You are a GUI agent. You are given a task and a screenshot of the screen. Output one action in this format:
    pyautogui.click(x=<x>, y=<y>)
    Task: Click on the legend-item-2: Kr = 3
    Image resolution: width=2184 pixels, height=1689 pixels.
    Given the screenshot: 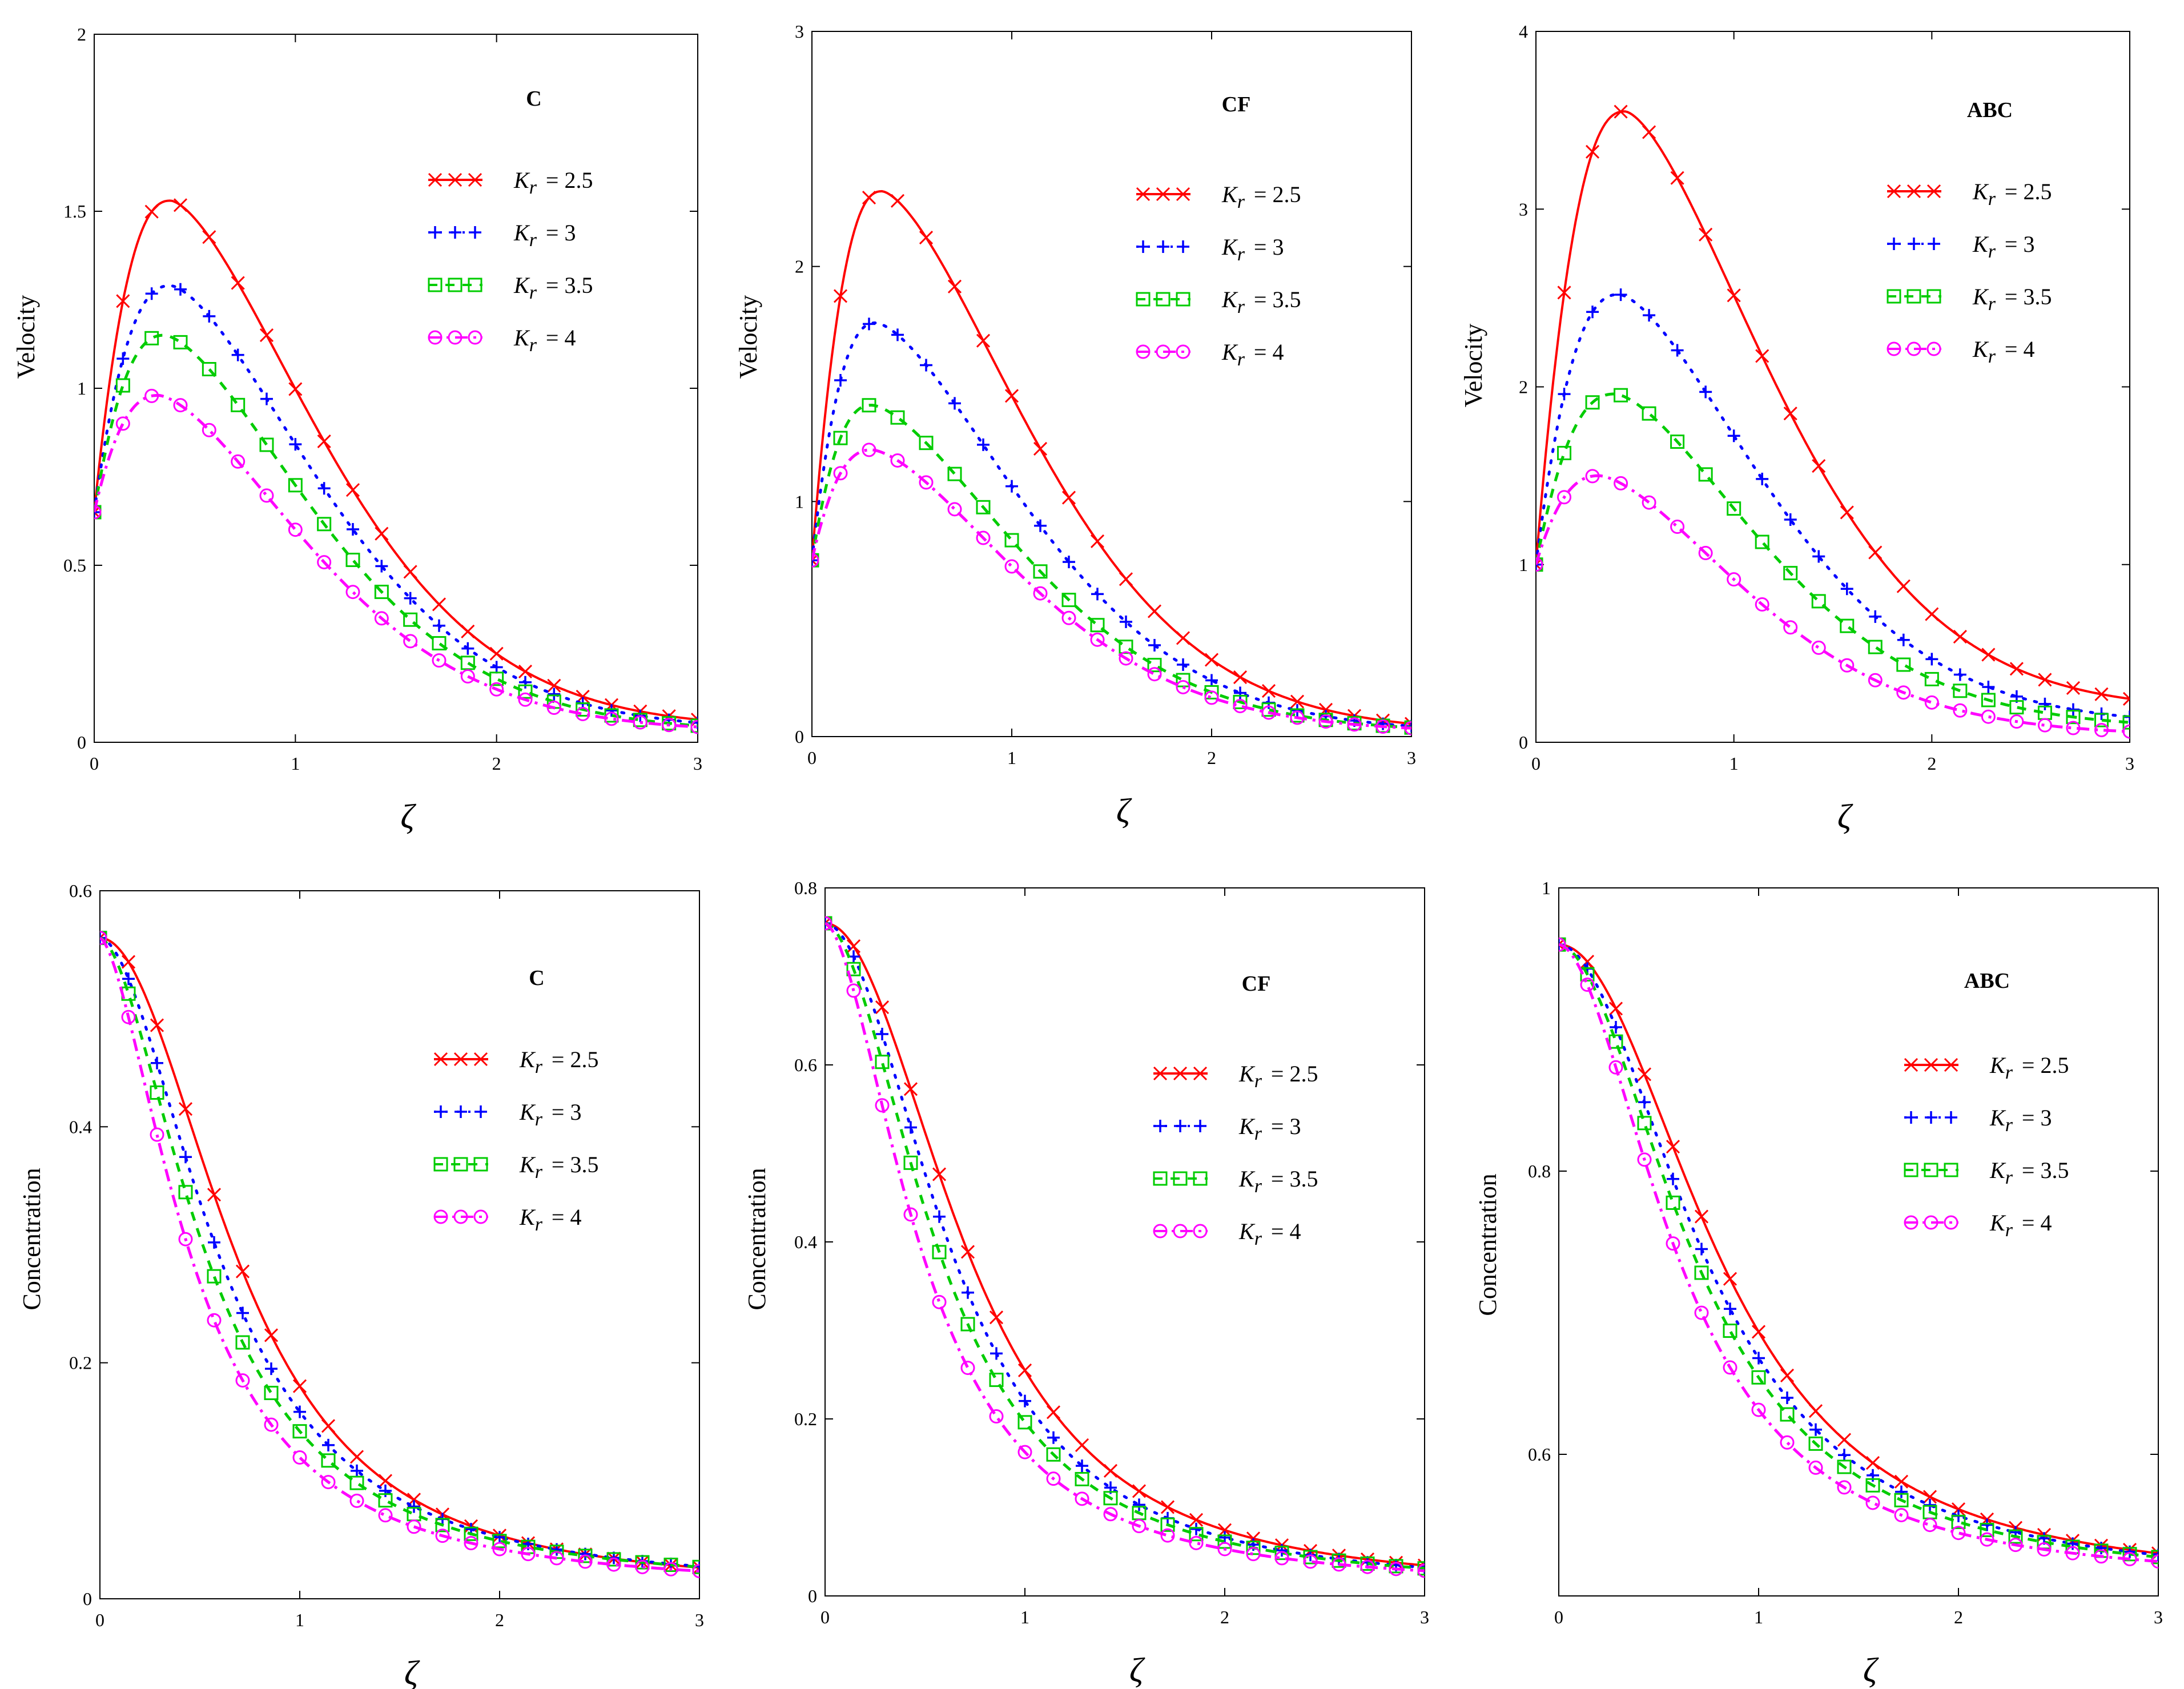 What is the action you would take?
    pyautogui.click(x=1227, y=1128)
    